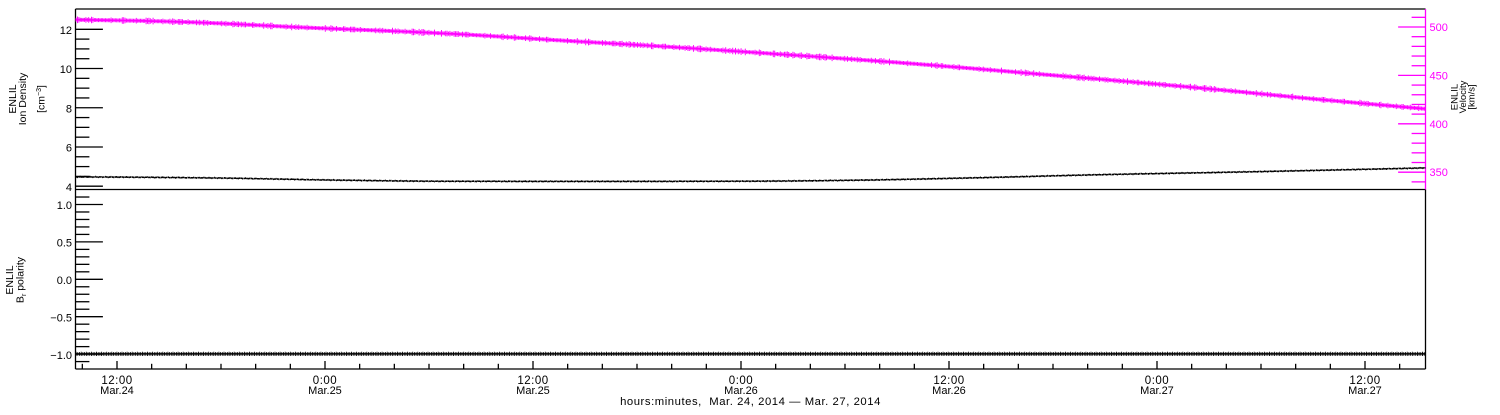 This screenshot has height=415, width=1500. What do you see at coordinates (61, 356) in the screenshot?
I see `svg-text: −1.0` at bounding box center [61, 356].